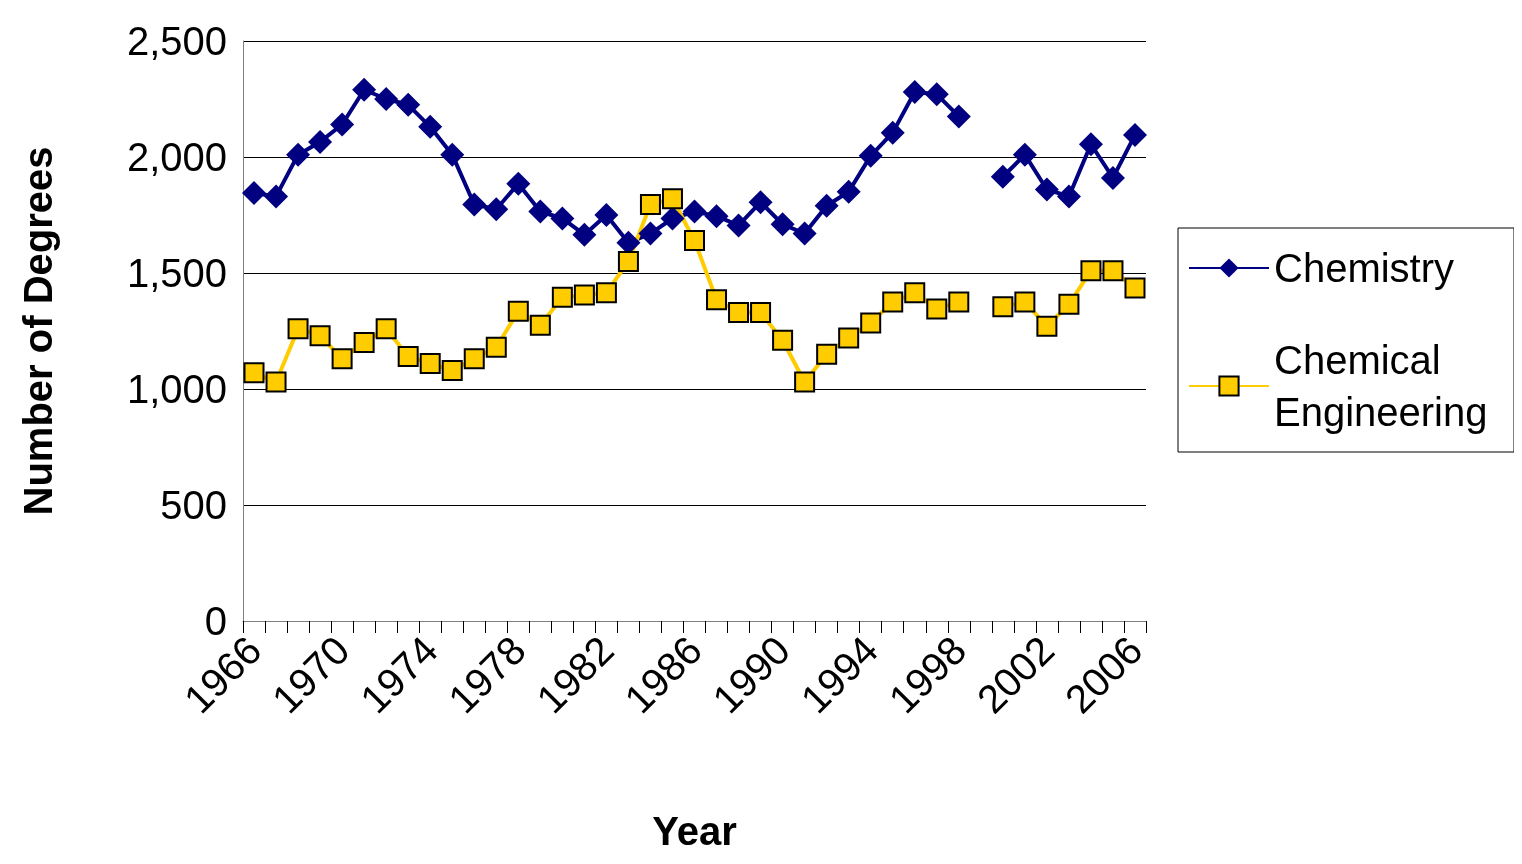 The height and width of the screenshot is (864, 1522). Describe the element at coordinates (694, 831) in the screenshot. I see `x-axis-title: Year` at that location.